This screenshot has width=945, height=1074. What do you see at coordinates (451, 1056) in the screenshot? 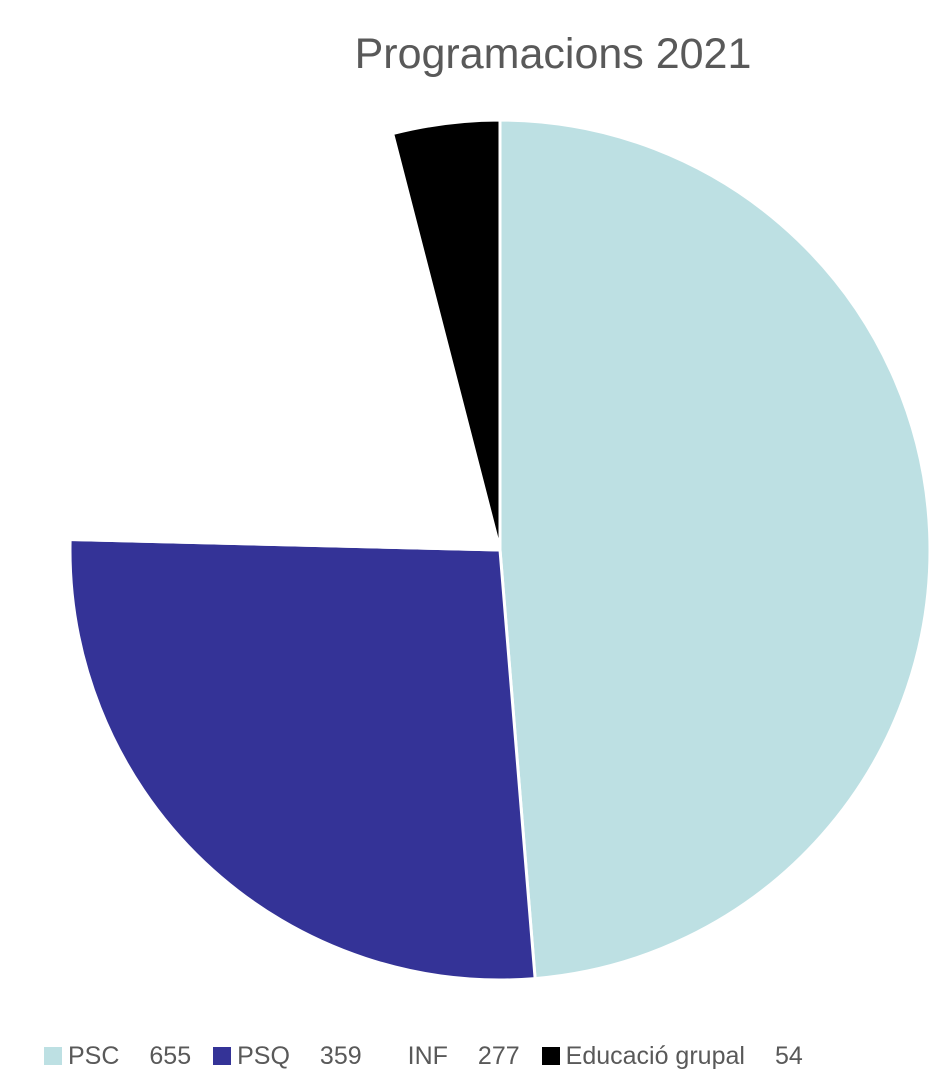
I see `legend-item-inf: INF 277` at bounding box center [451, 1056].